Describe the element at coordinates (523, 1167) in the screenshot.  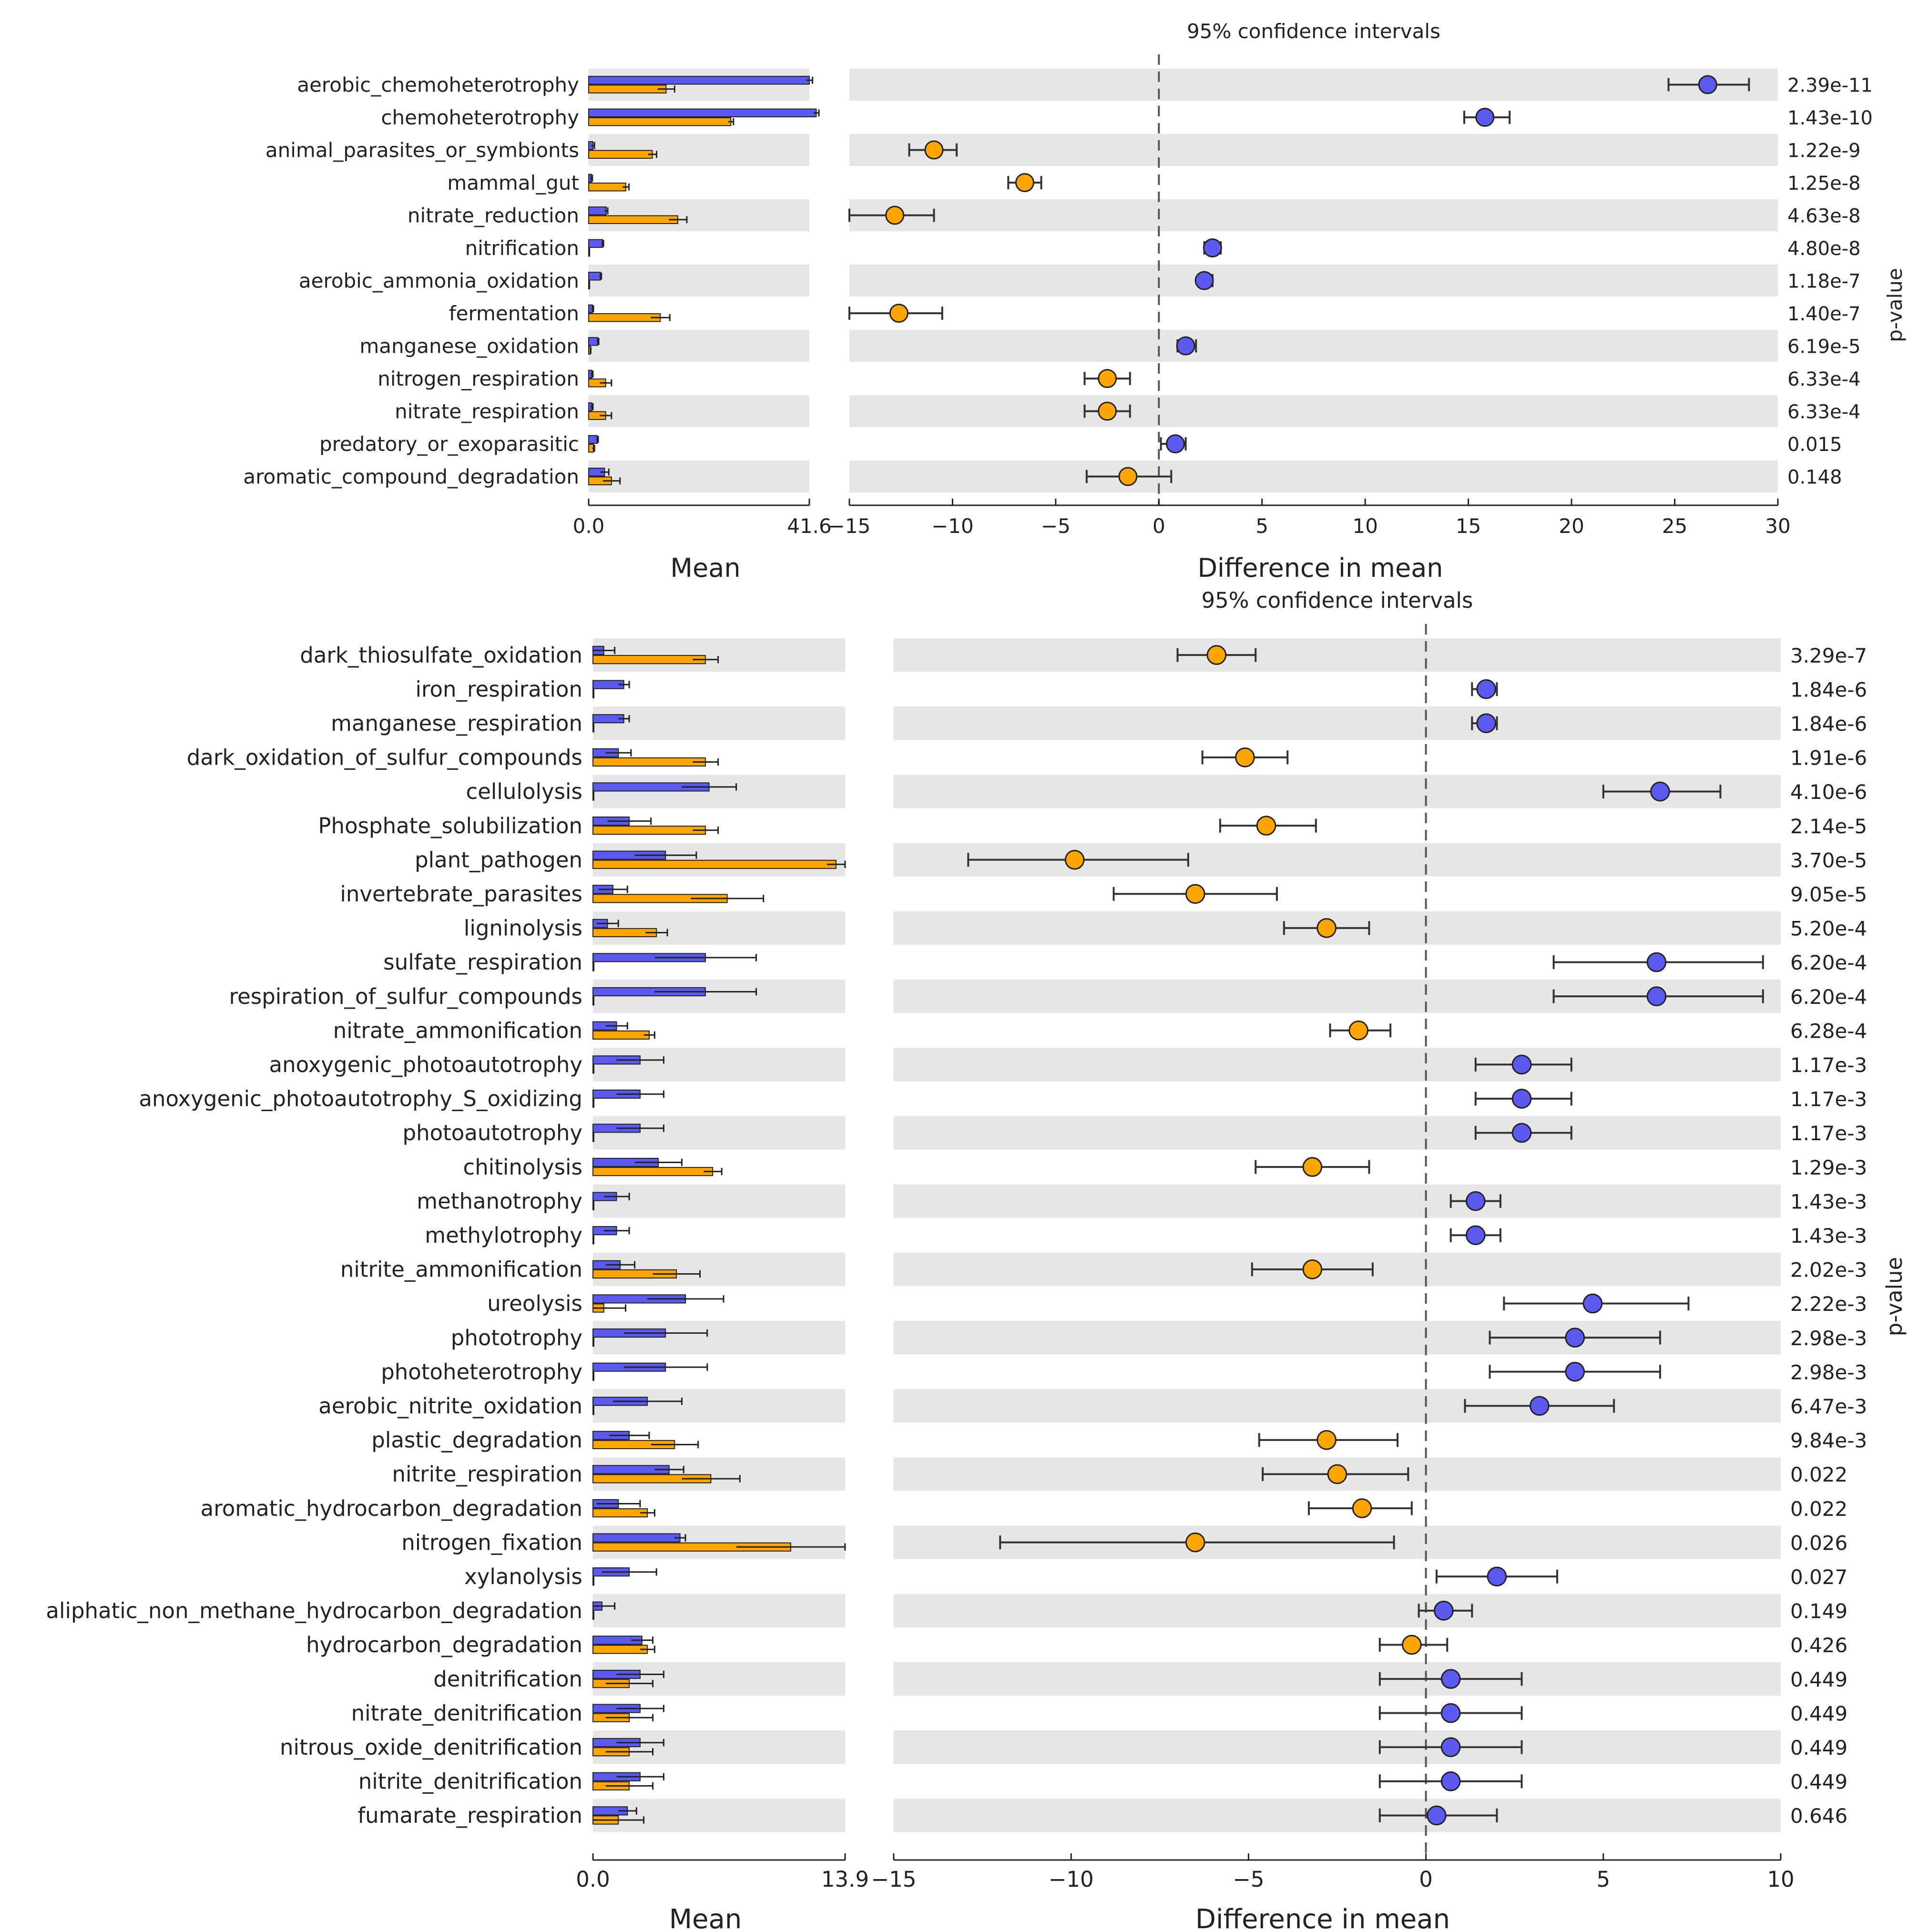
I see `row-label: chitinolysis` at that location.